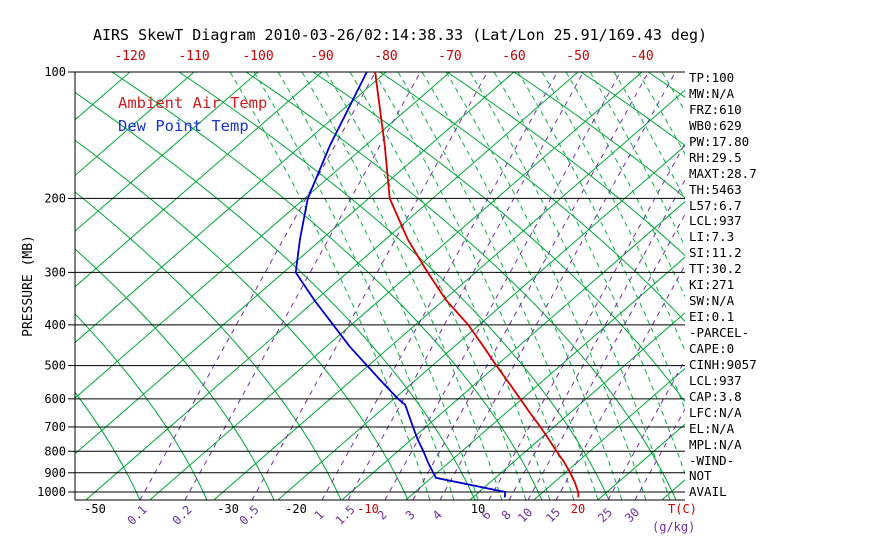  Describe the element at coordinates (55, 399) in the screenshot. I see `pressure-tick-label: 600` at that location.